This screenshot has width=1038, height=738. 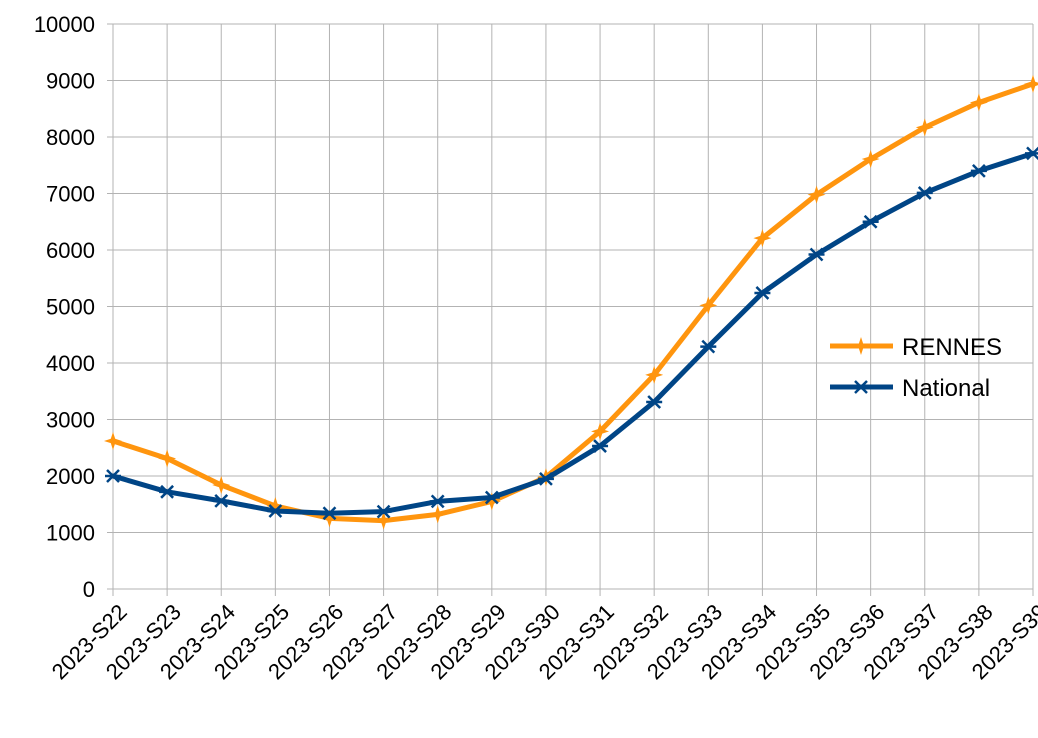 I want to click on legend-item-national: National, so click(x=910, y=388).